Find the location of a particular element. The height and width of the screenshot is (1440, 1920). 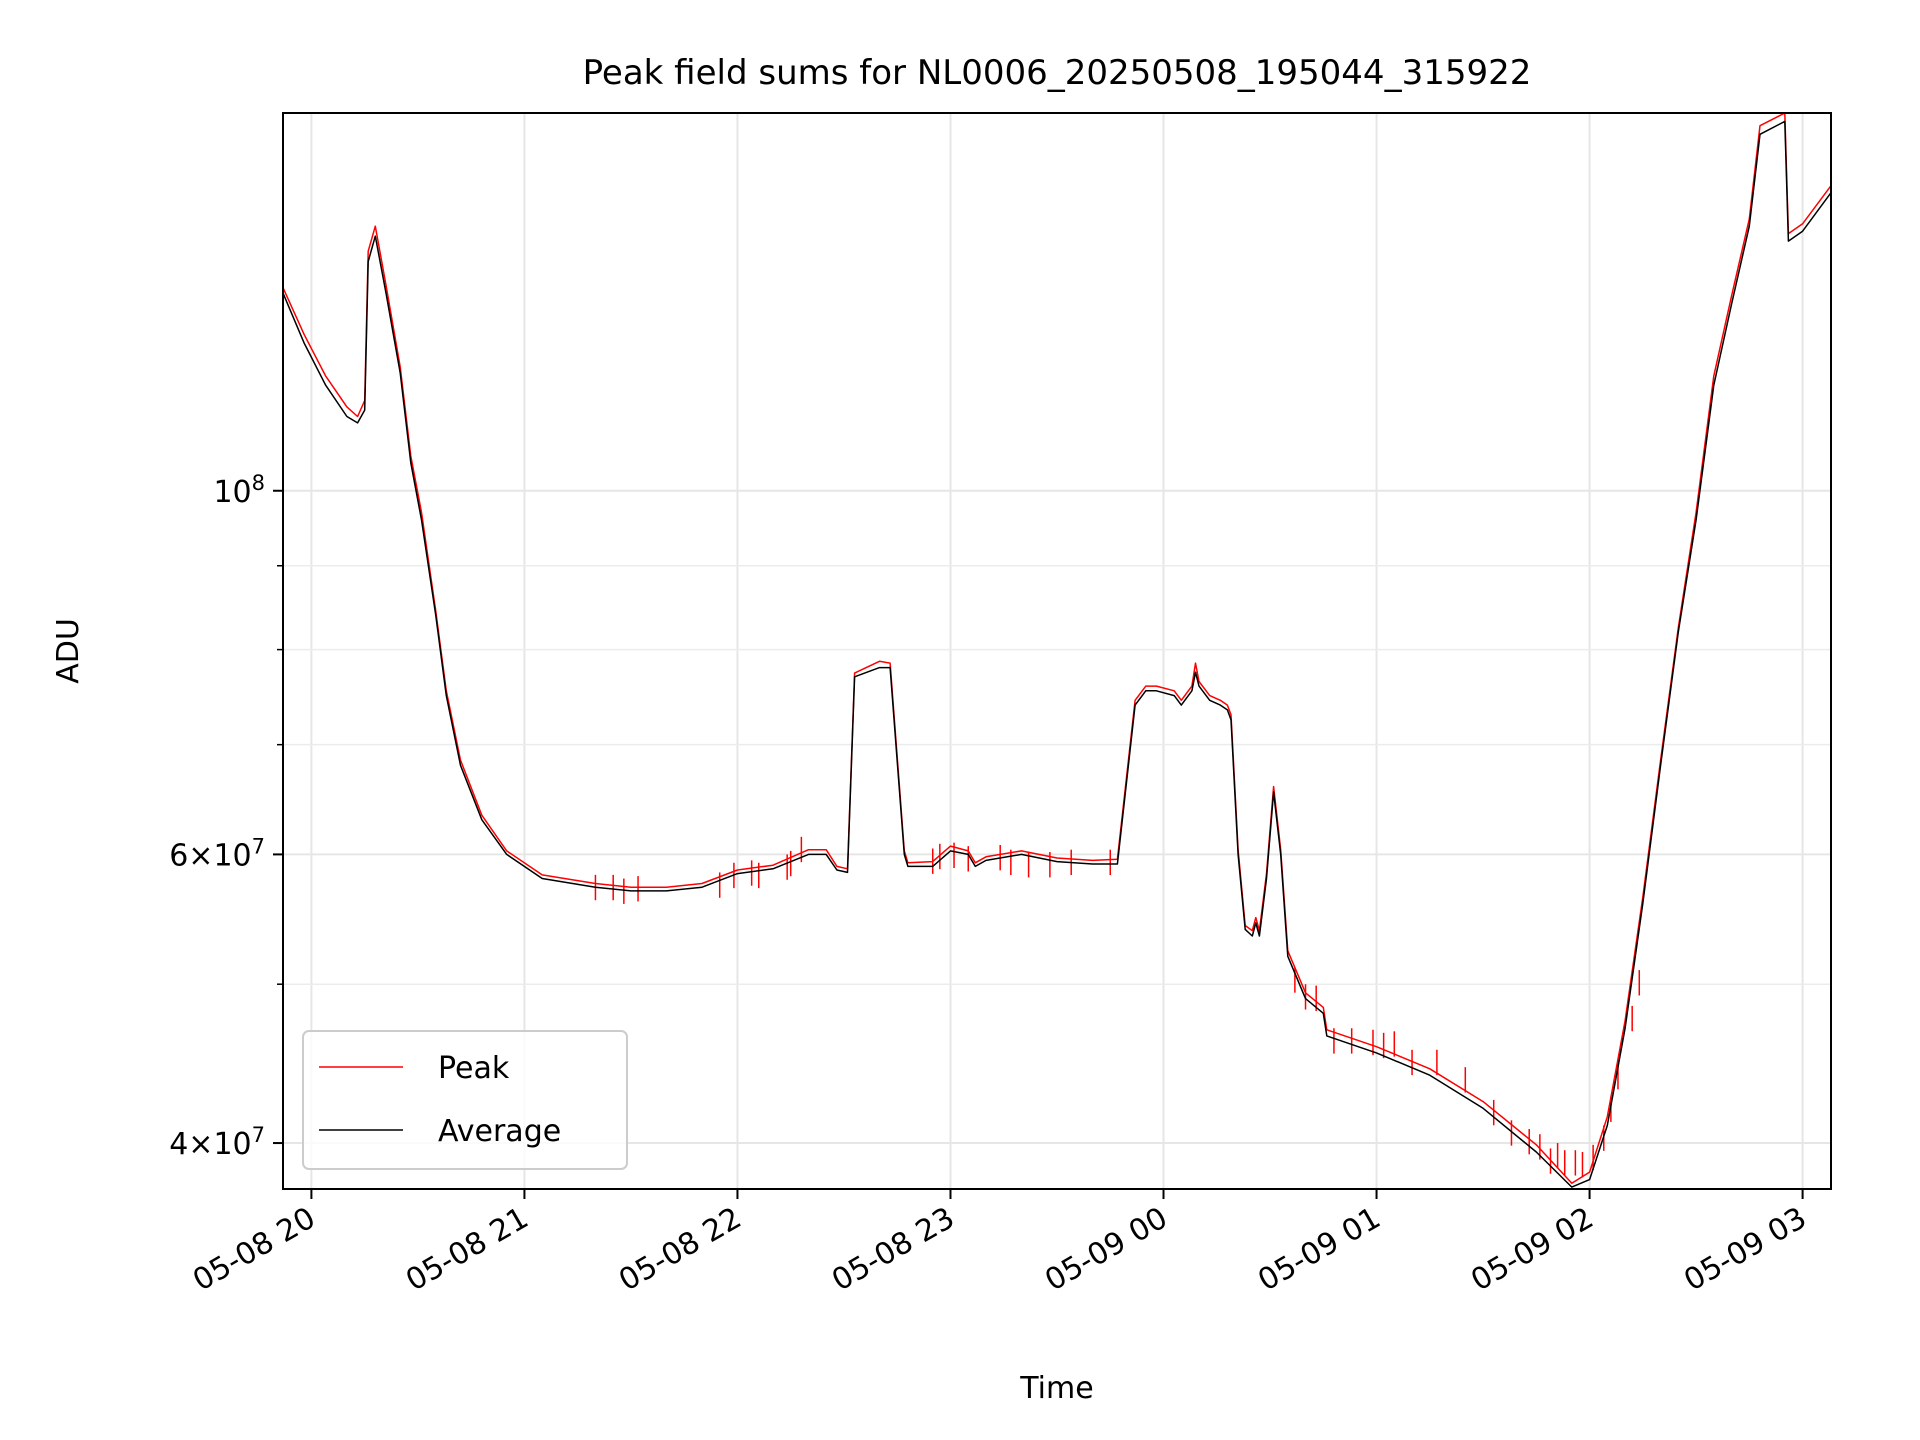

y-axis-label: ADU is located at coordinates (68, 651).